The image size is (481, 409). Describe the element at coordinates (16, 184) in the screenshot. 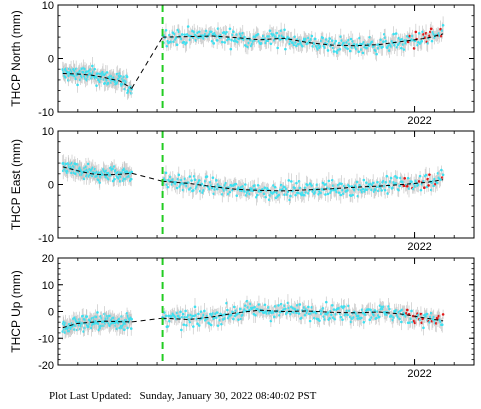

I see `y-axis-label: THCP East (mm)` at that location.